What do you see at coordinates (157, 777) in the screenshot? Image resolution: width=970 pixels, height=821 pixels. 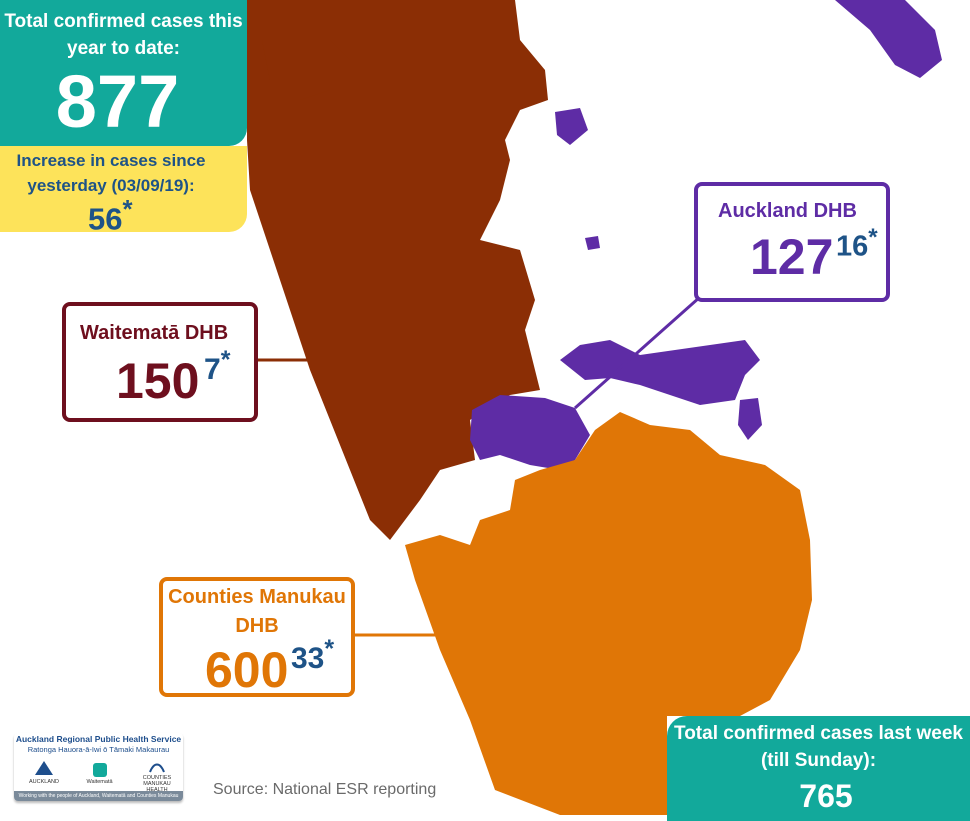 I see `counties-manukau-logo-icon: COUNTIES MANUKAU HEALTH` at bounding box center [157, 777].